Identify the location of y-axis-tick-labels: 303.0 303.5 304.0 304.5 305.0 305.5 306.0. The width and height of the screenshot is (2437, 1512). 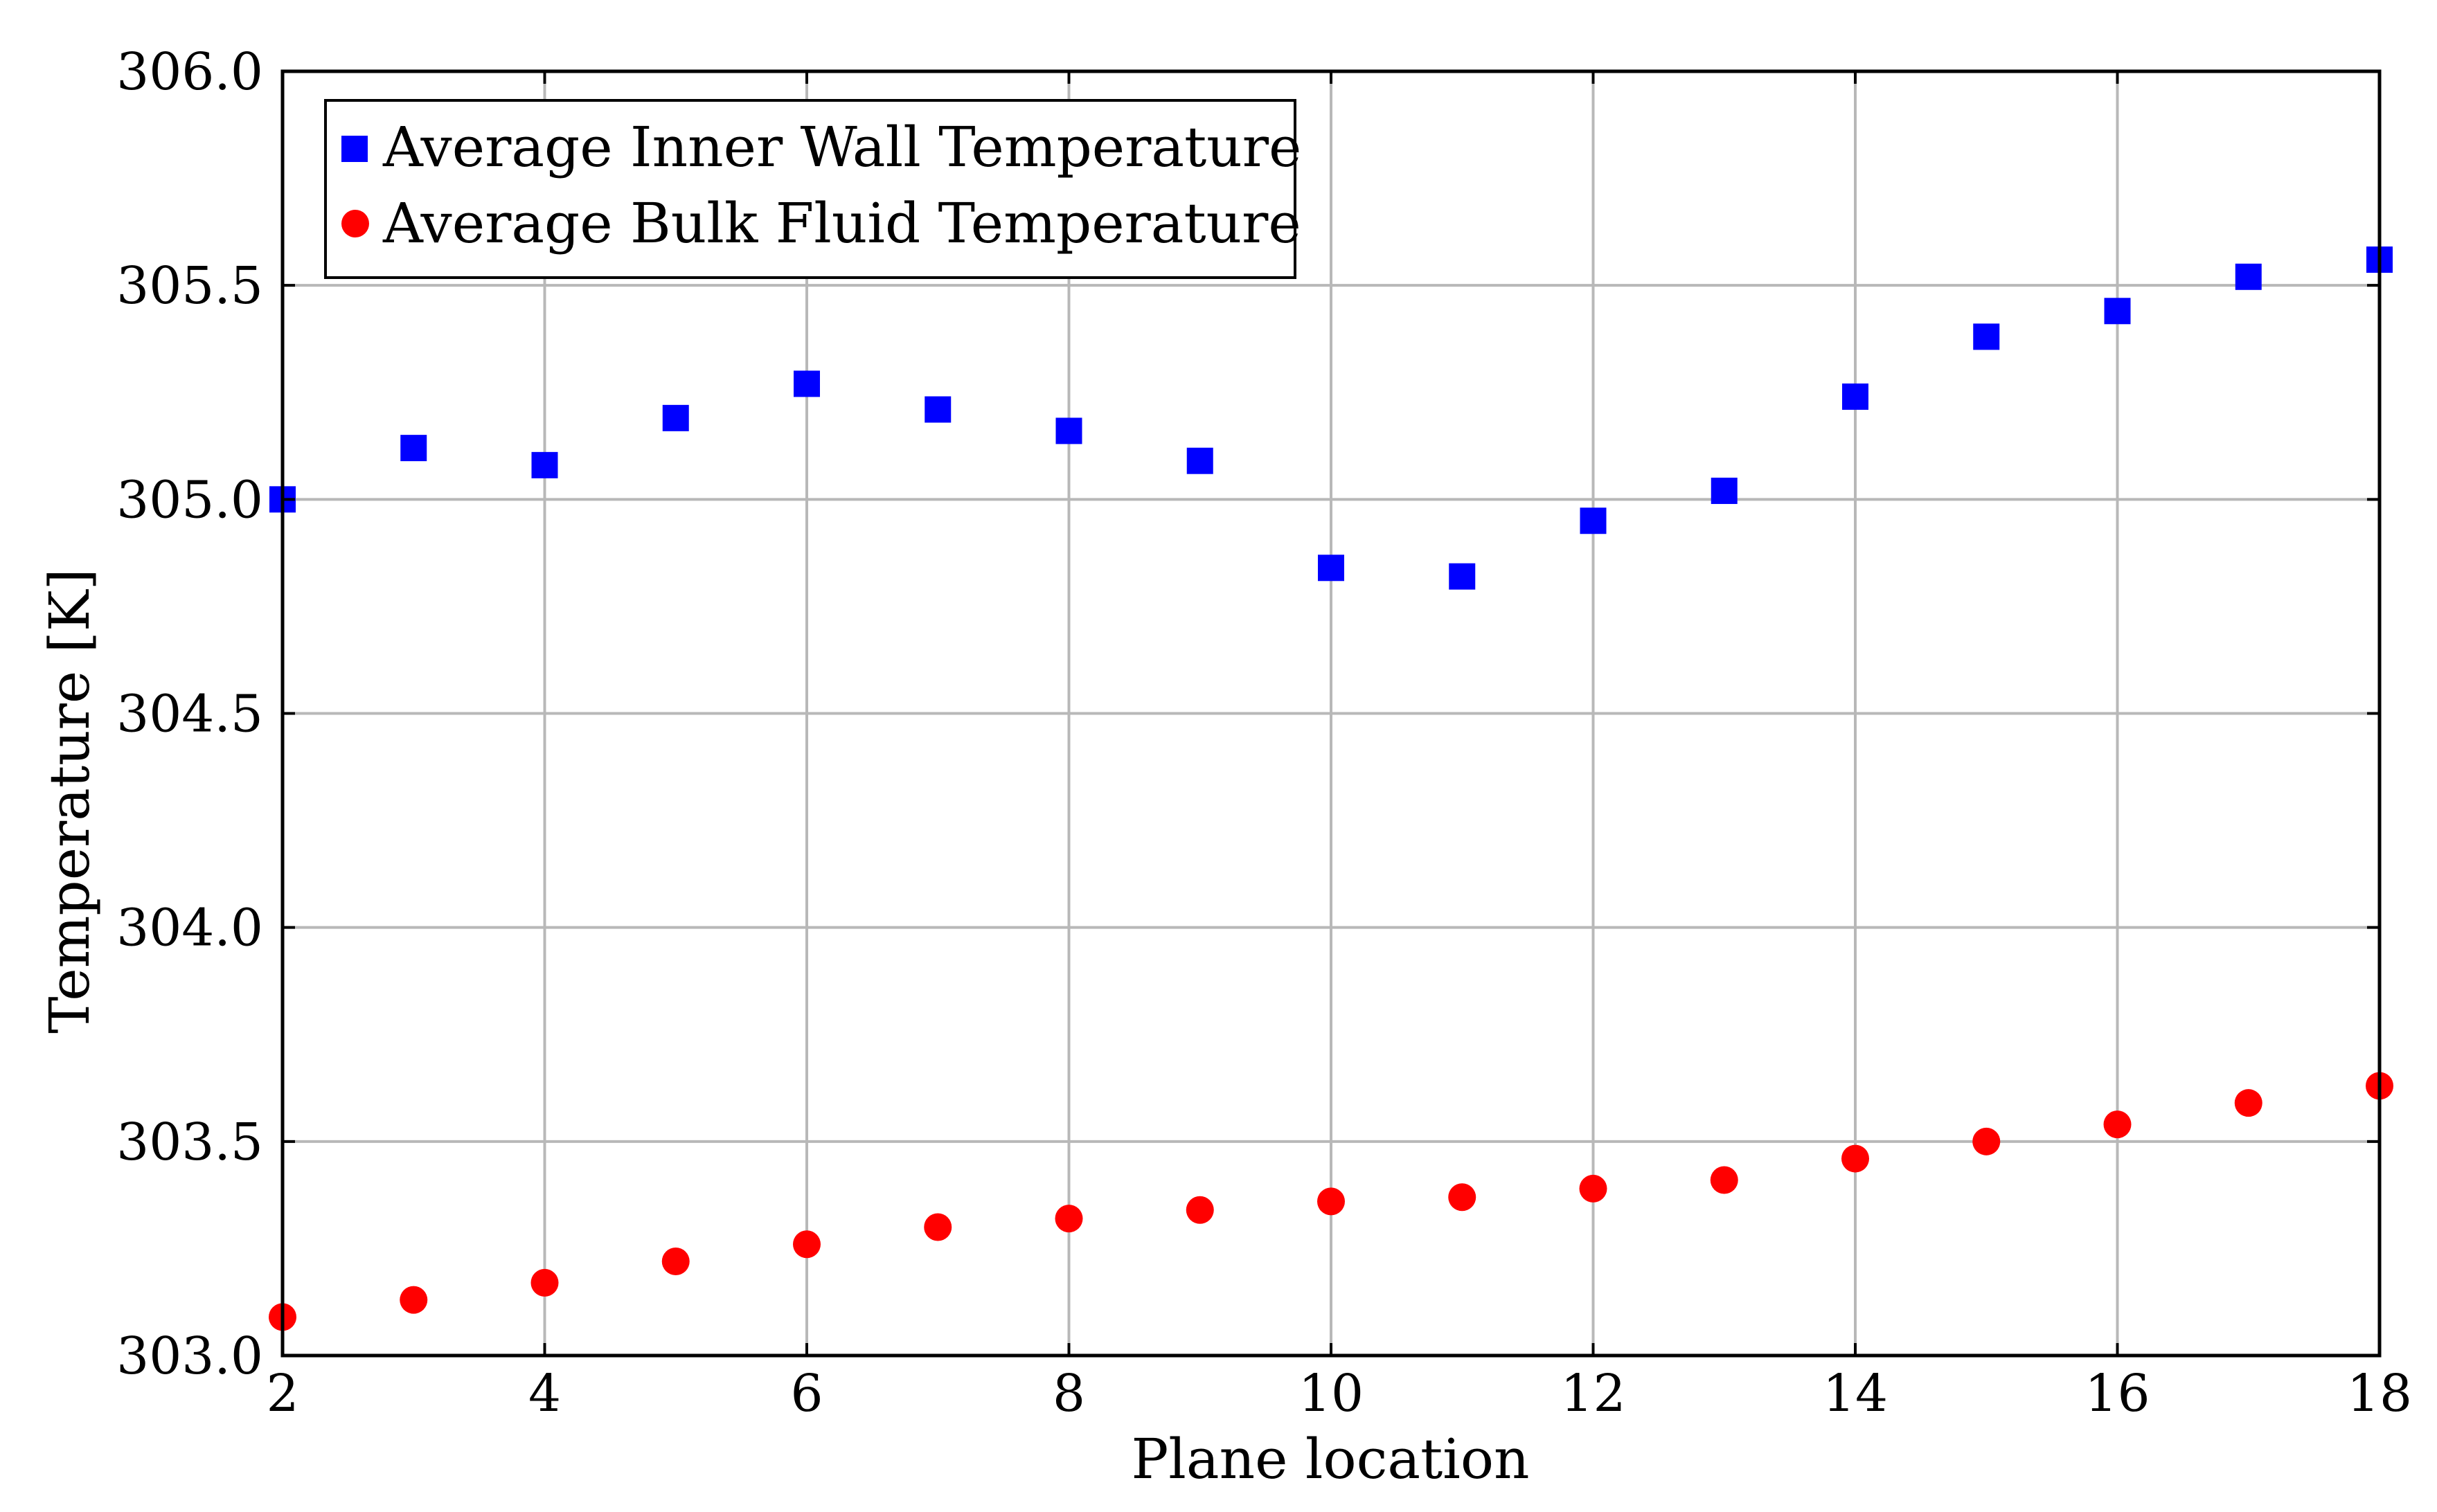
(190, 714).